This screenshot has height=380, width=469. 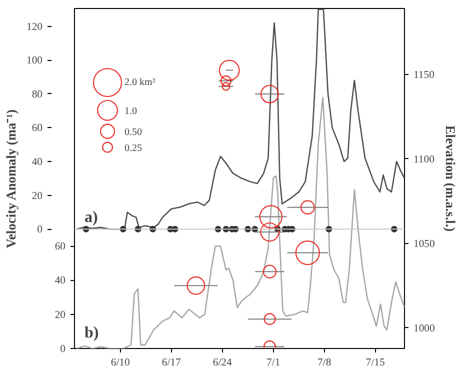 I want to click on y2-axis-title: Elevation (m.a.s.l.), so click(x=450, y=178).